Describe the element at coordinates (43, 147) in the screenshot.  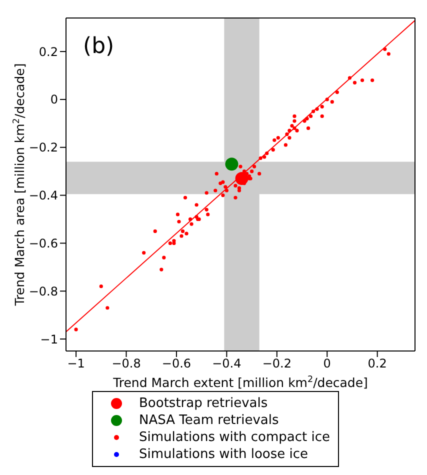
I see `y-tick-label: −0.2` at that location.